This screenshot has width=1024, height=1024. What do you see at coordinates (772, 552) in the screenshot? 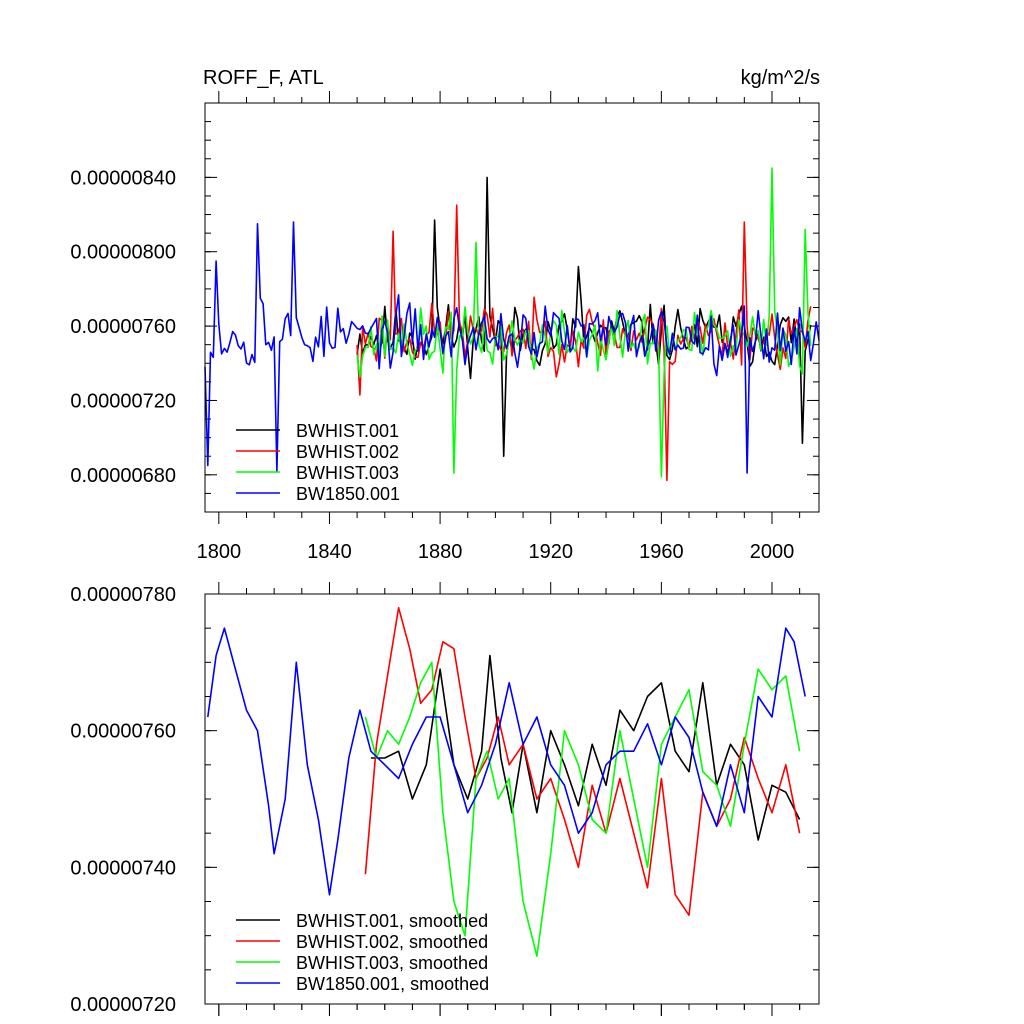
I see `x-tick-label: 2000` at bounding box center [772, 552].